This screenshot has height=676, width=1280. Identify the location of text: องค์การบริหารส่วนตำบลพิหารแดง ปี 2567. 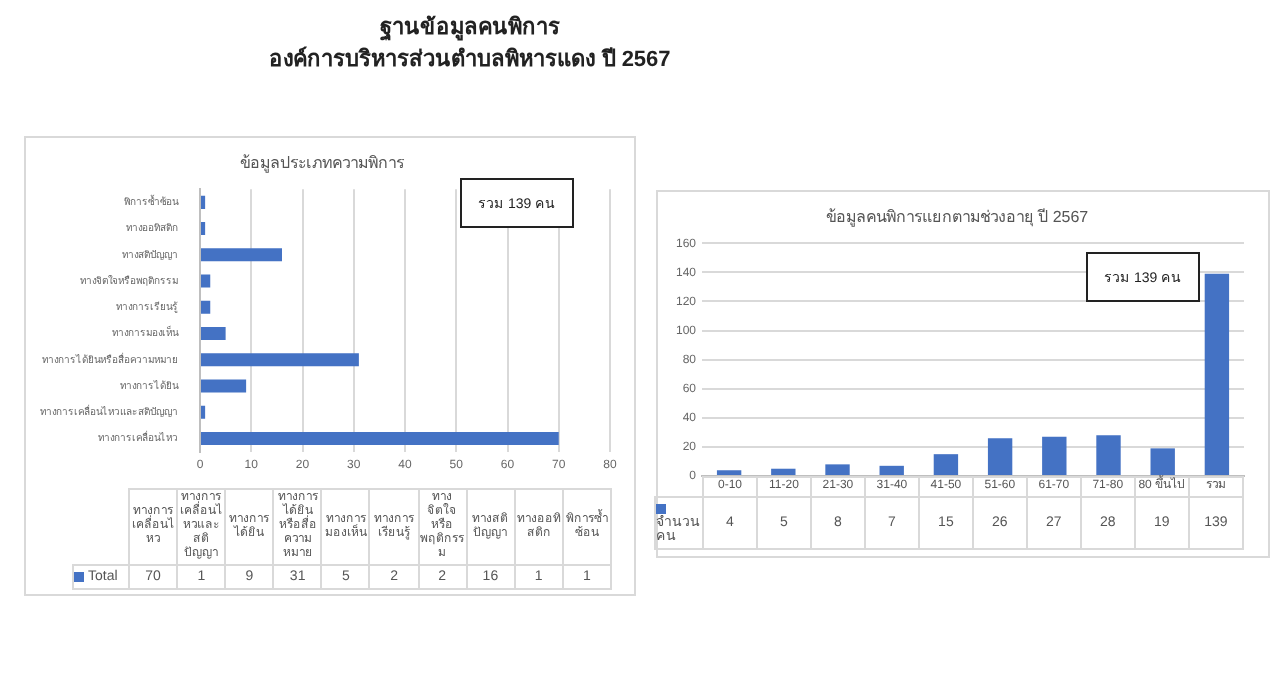
(470, 60).